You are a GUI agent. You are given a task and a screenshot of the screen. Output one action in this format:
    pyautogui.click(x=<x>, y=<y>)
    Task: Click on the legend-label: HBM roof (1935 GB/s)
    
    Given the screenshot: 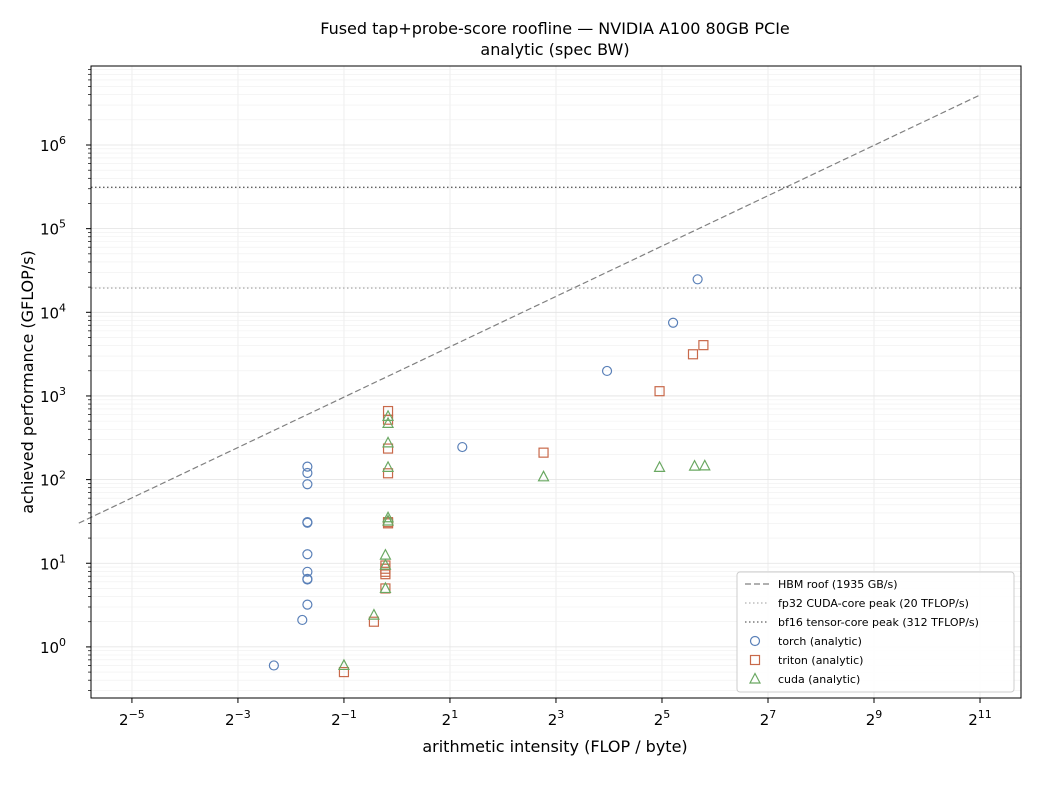 What is the action you would take?
    pyautogui.click(x=838, y=584)
    